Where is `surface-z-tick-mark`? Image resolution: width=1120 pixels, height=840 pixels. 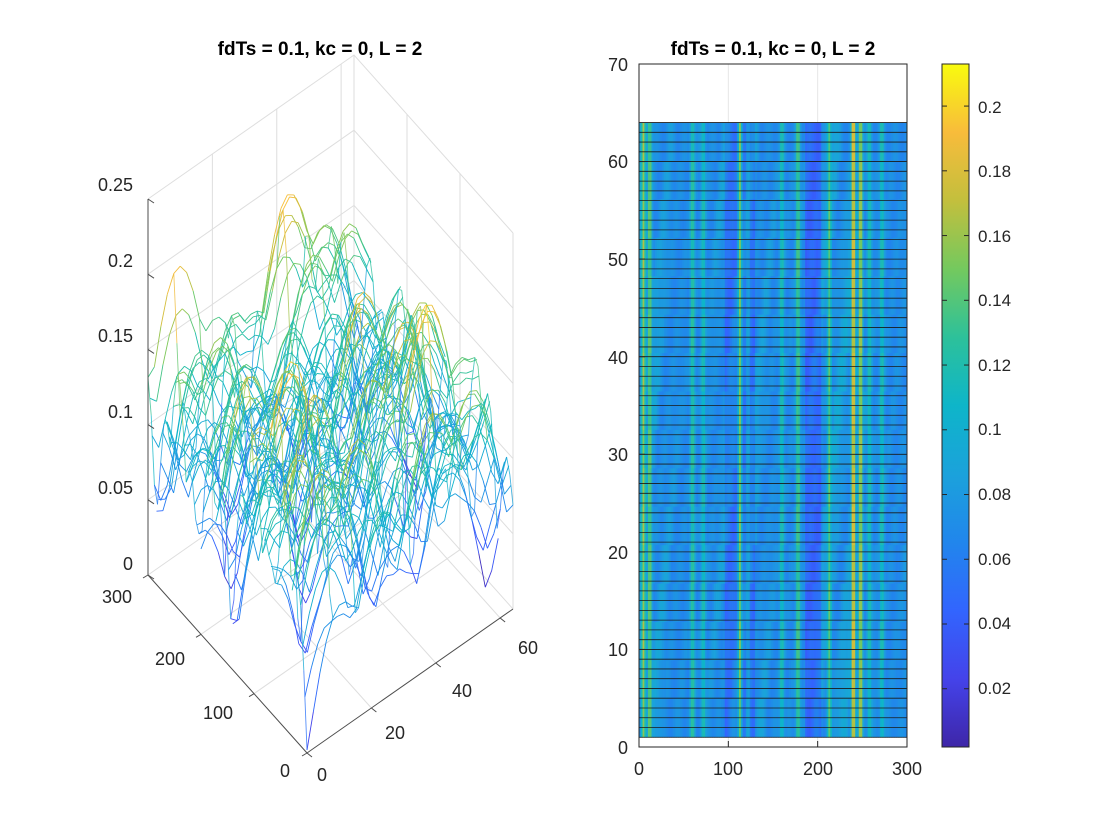
surface-z-tick-mark is located at coordinates (151, 427).